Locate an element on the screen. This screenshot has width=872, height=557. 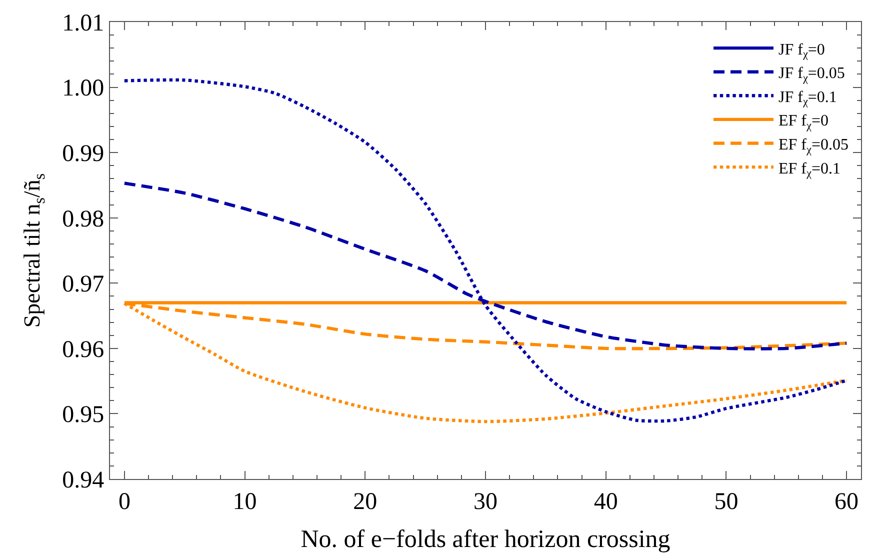
legend-label: JF f$_{χ}$=0.05 is located at coordinates (811, 74).